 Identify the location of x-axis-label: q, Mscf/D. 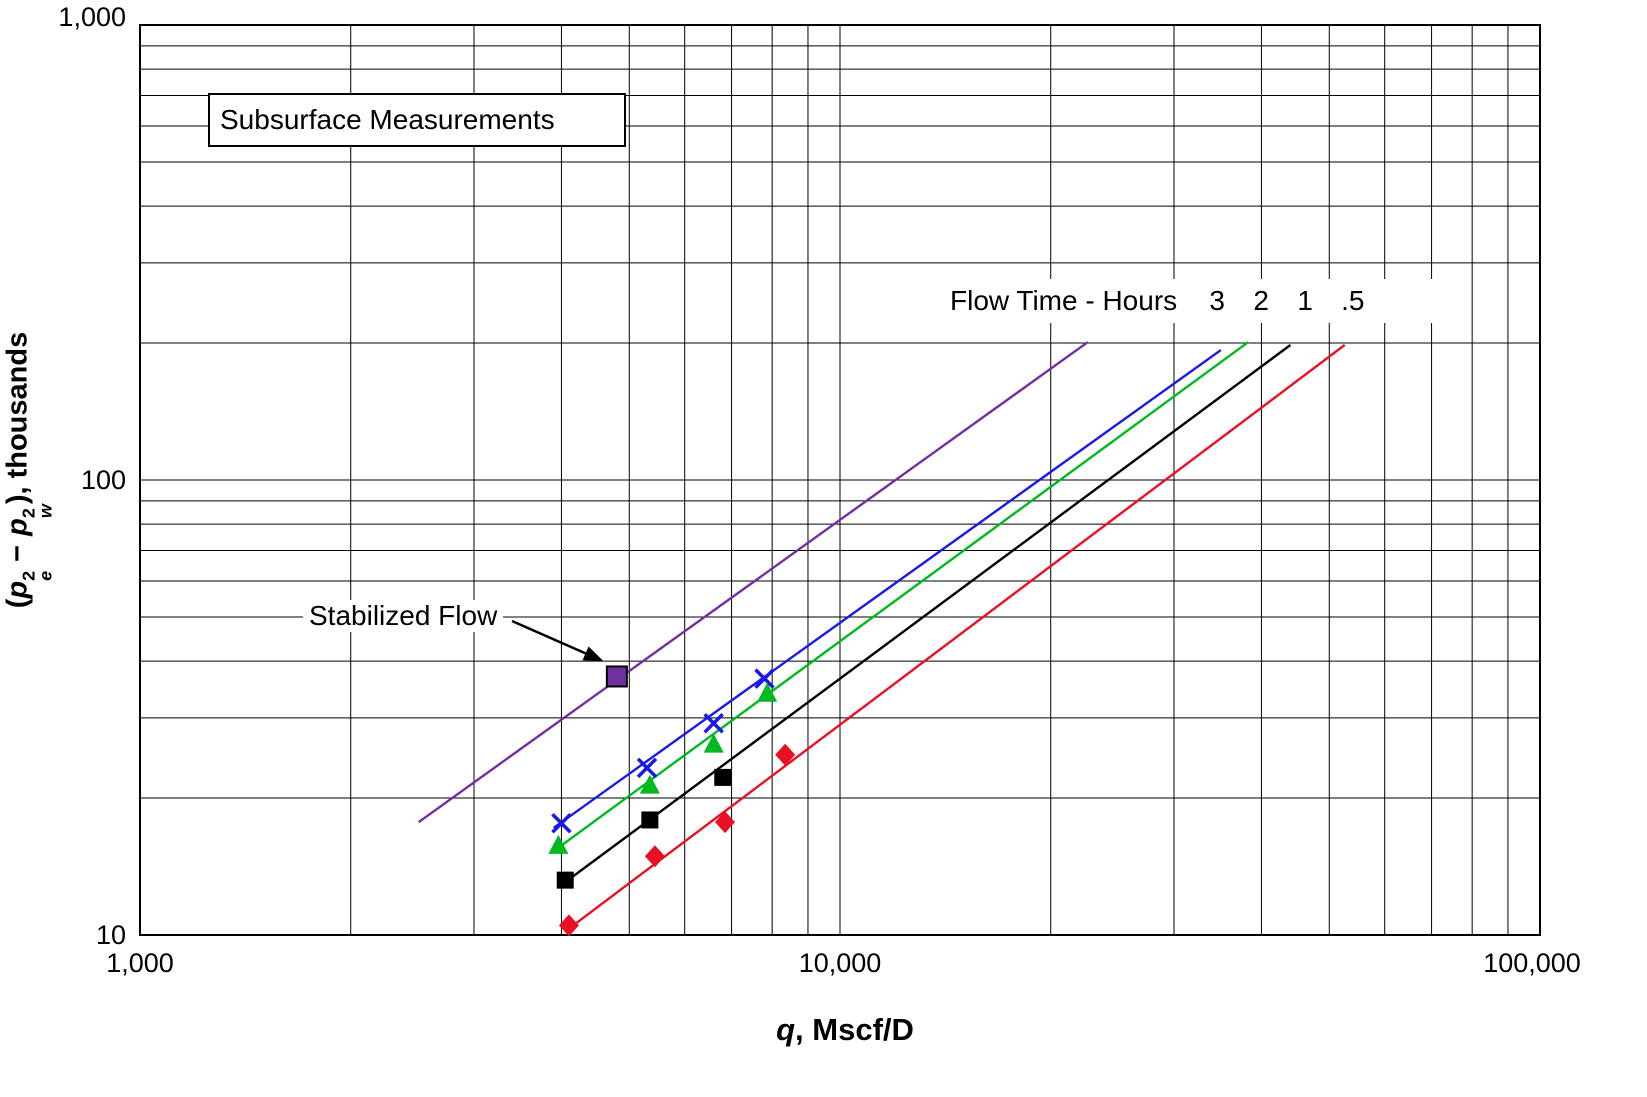
(845, 1030).